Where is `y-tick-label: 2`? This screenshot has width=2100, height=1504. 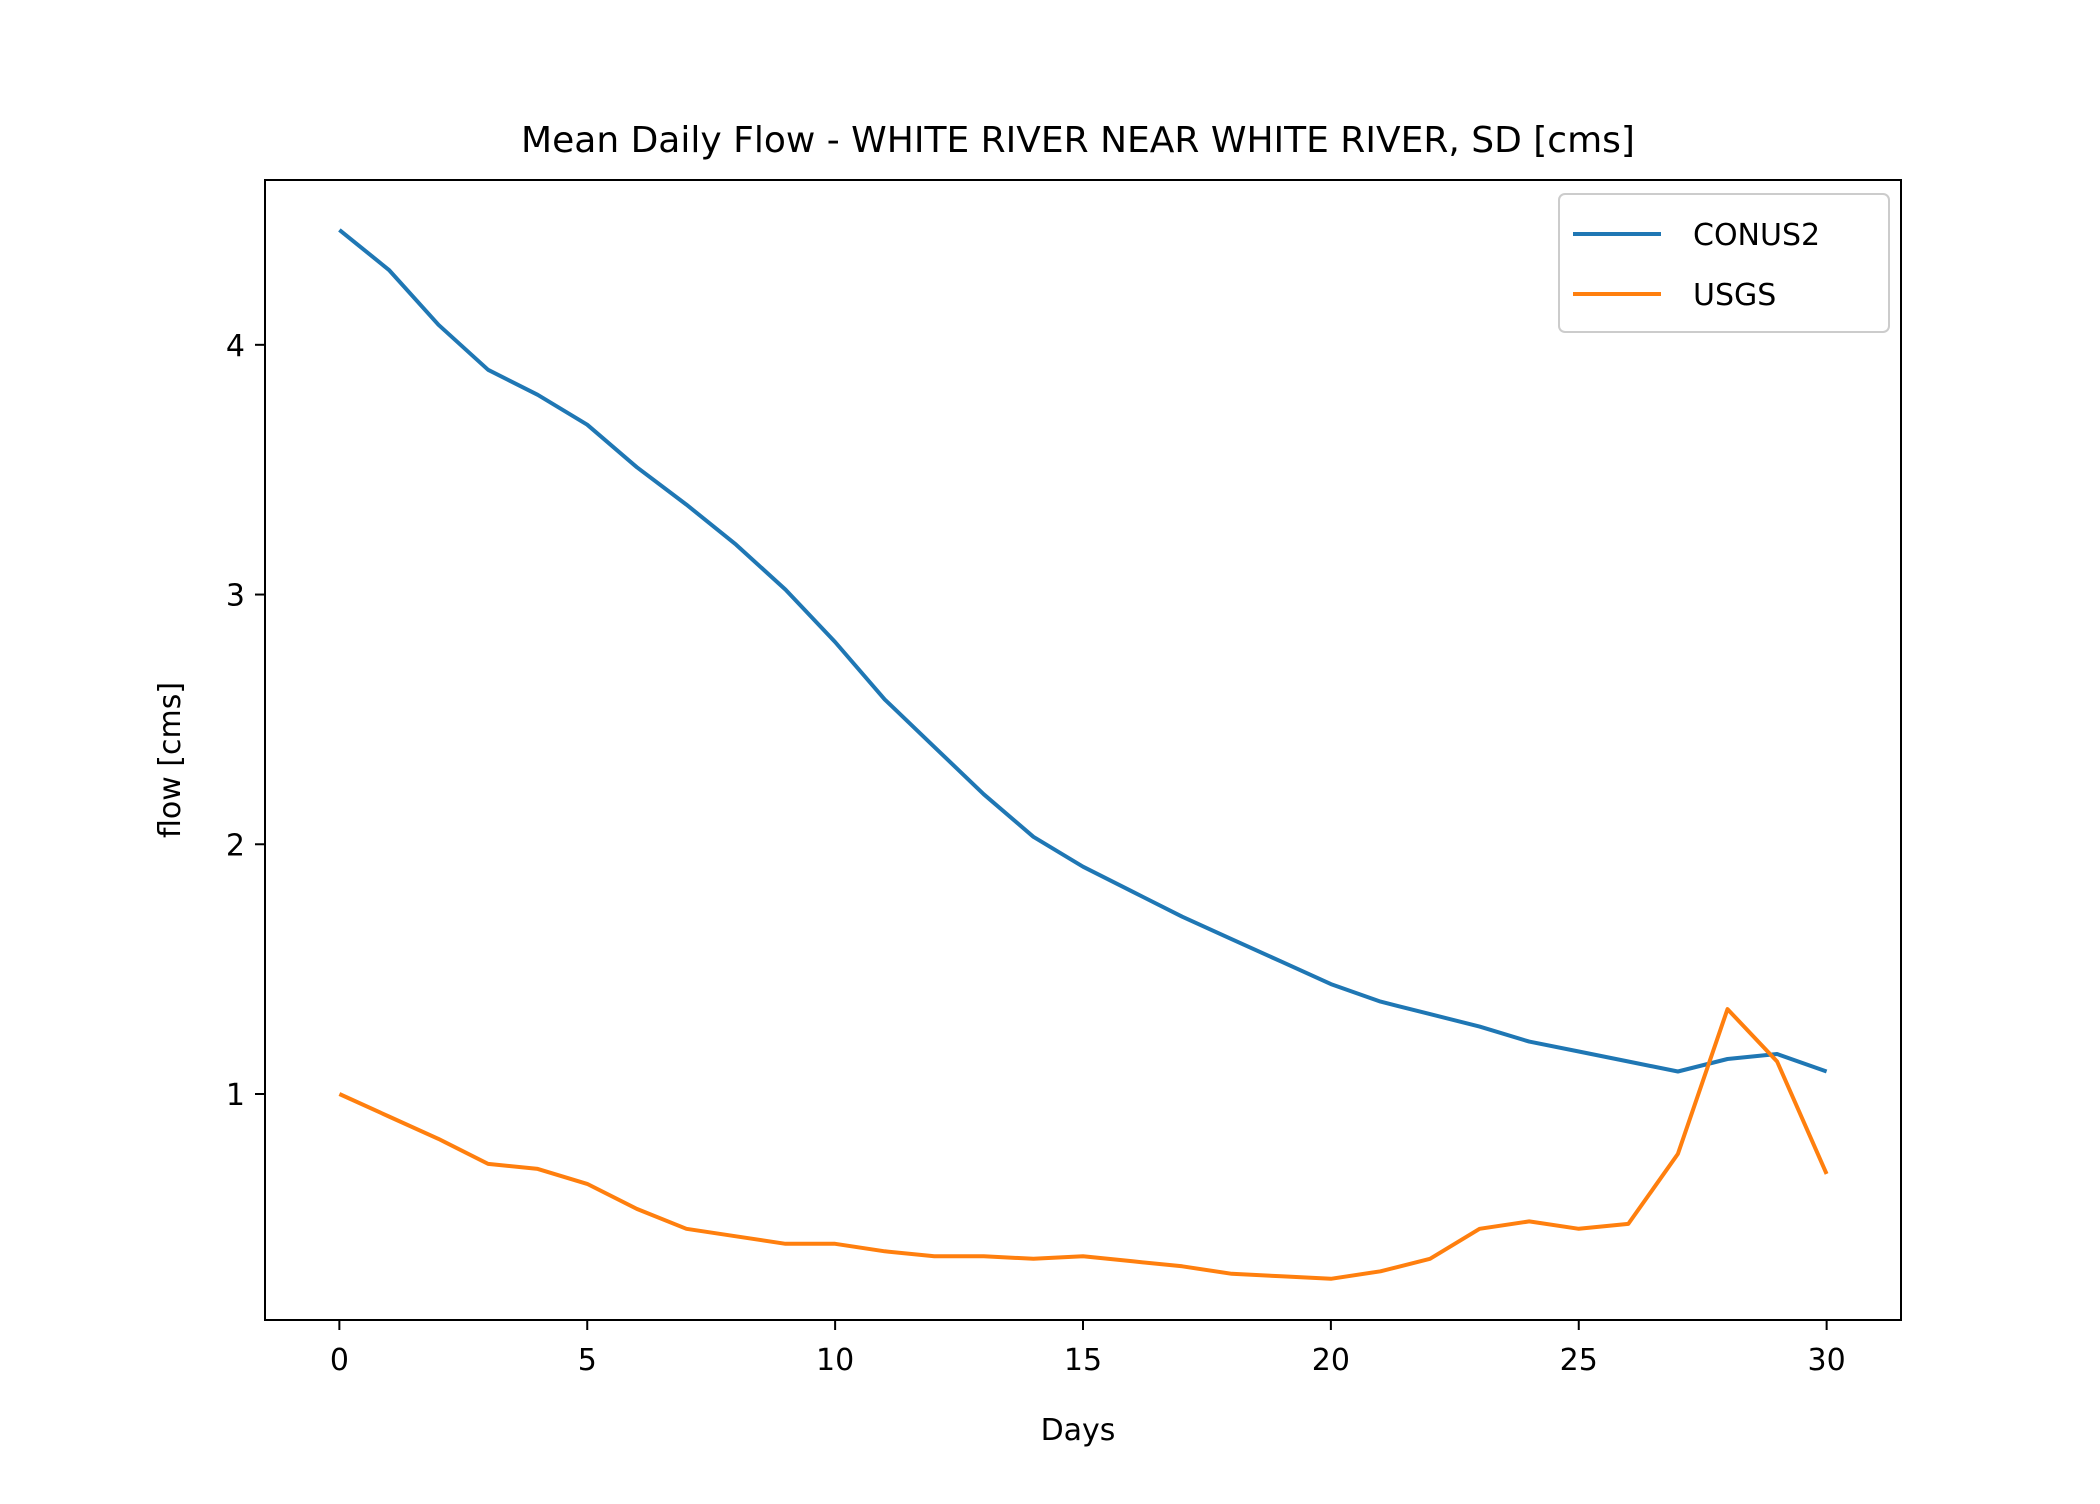 y-tick-label: 2 is located at coordinates (235, 845).